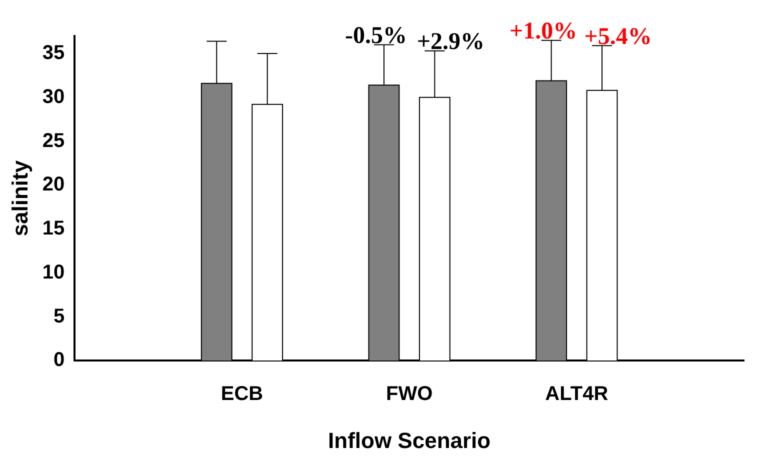 This screenshot has height=461, width=766. Describe the element at coordinates (375, 35) in the screenshot. I see `annotation: -0.5%` at that location.